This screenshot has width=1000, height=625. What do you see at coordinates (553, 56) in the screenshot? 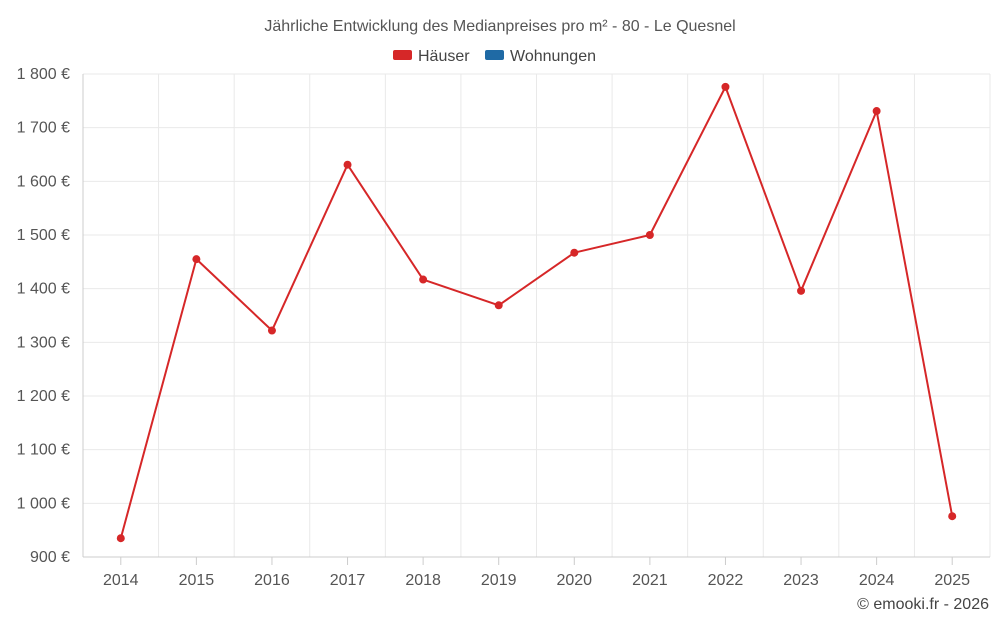
I see `legend-label-wohnungen: Wohnungen` at bounding box center [553, 56].